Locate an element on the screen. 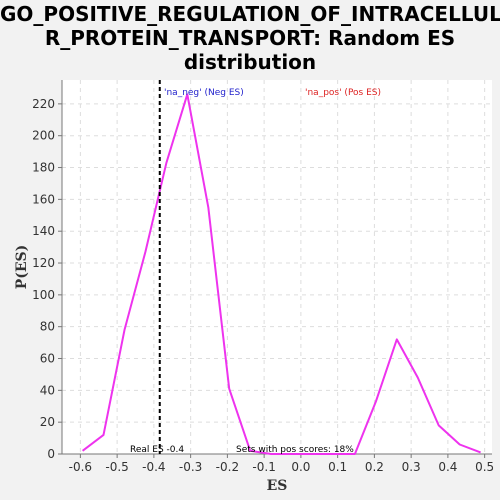 This screenshot has width=500, height=500. y-tick-label: 140 is located at coordinates (43, 231).